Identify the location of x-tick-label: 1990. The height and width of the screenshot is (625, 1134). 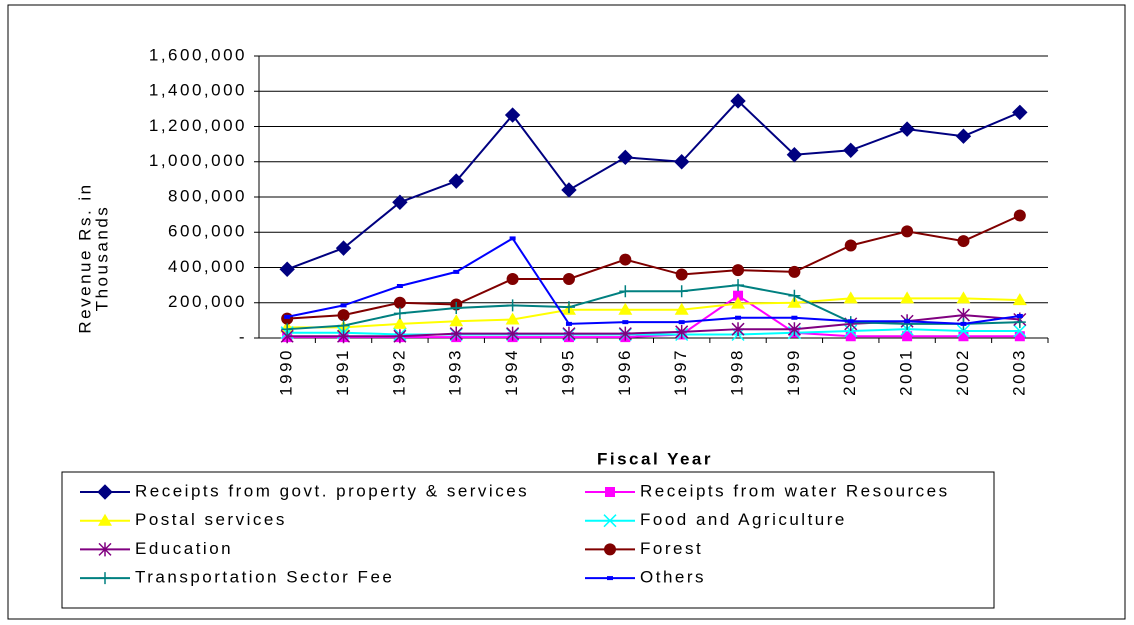
(286, 372).